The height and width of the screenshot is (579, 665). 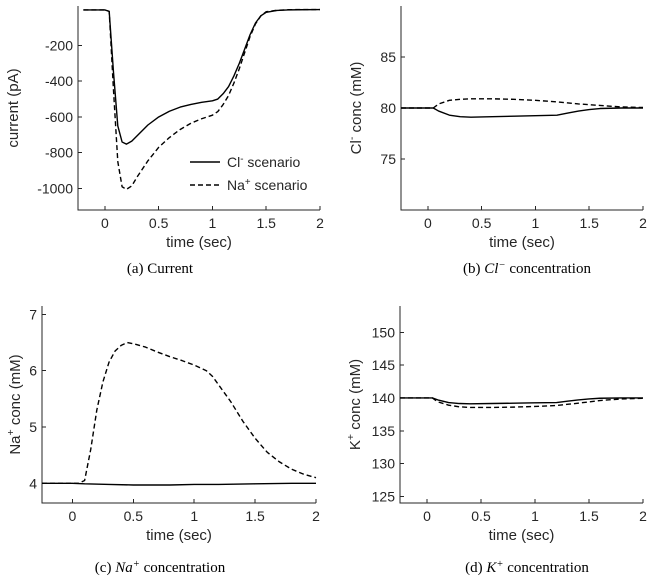 What do you see at coordinates (59, 117) in the screenshot?
I see `y-tick-label: -600` at bounding box center [59, 117].